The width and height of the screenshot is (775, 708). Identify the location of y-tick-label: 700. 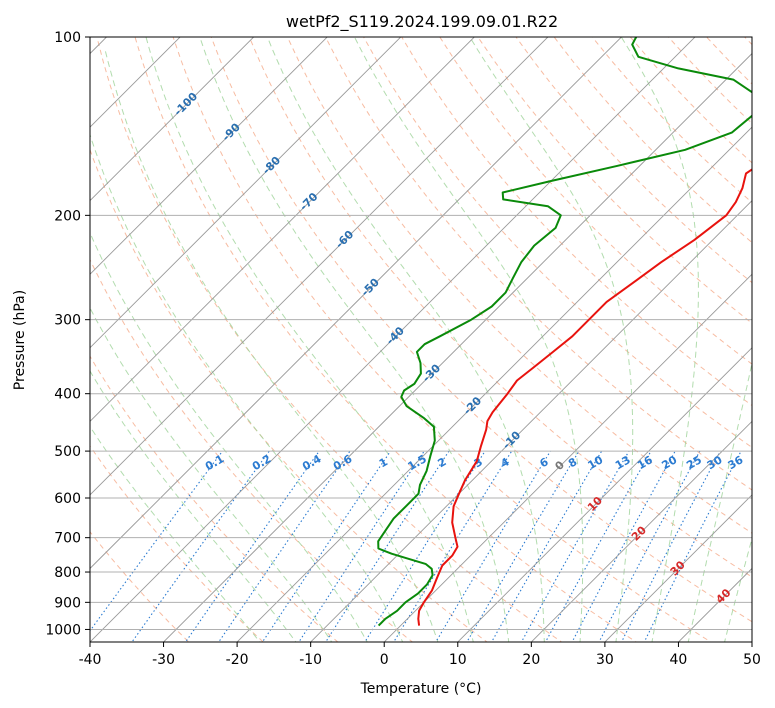
(67, 539).